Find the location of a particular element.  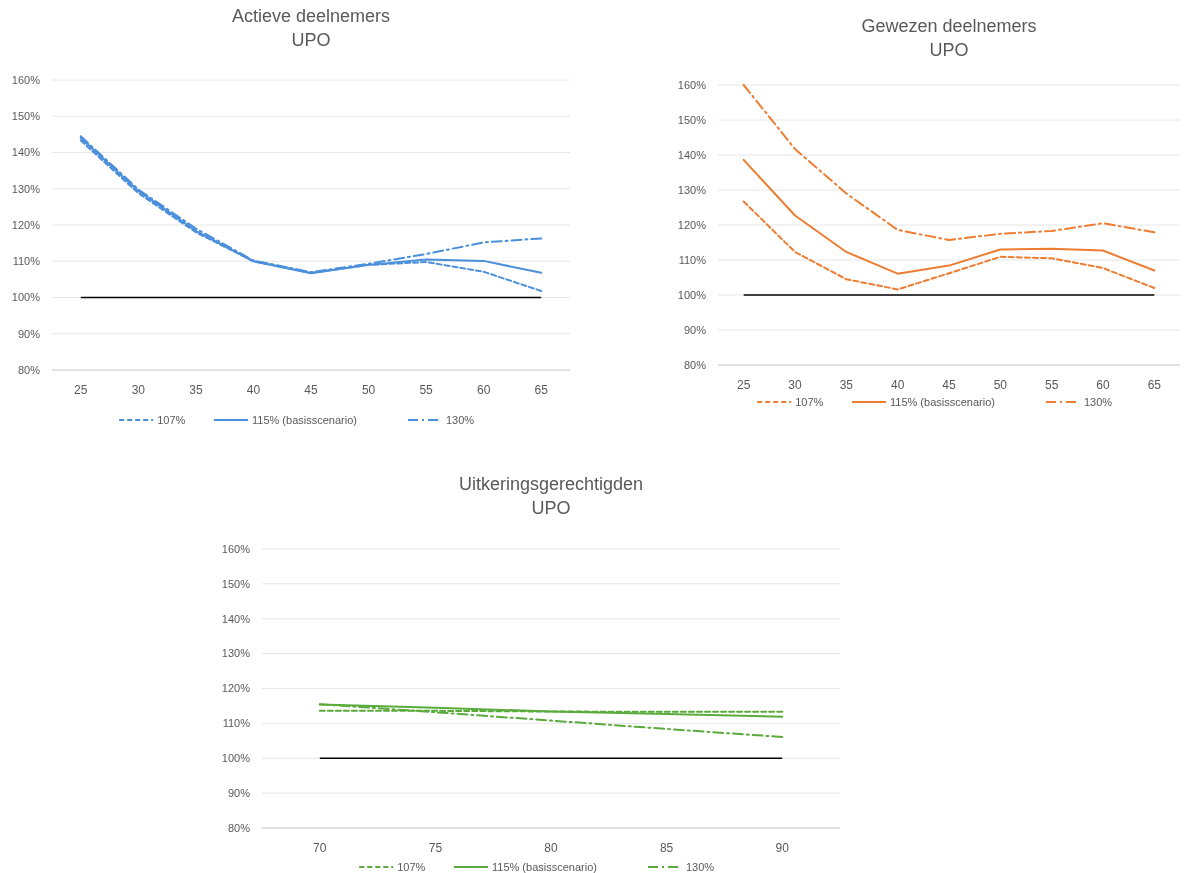

x-tick-label: 90 is located at coordinates (782, 848).